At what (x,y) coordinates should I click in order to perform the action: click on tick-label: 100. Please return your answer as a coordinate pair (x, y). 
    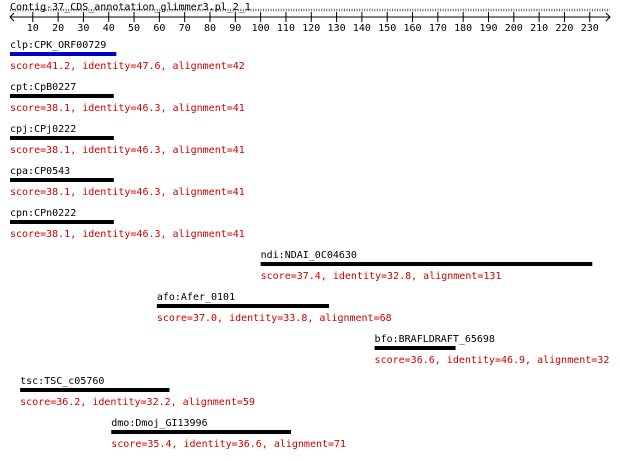
    Looking at the image, I should click on (261, 28).